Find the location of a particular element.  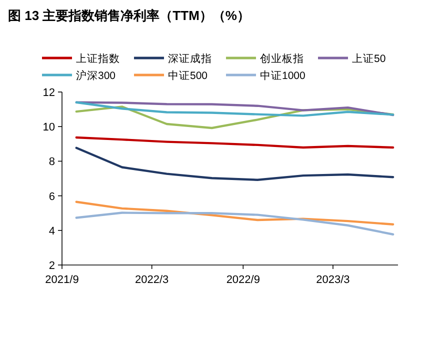

legend-label: 中证500 is located at coordinates (188, 75).